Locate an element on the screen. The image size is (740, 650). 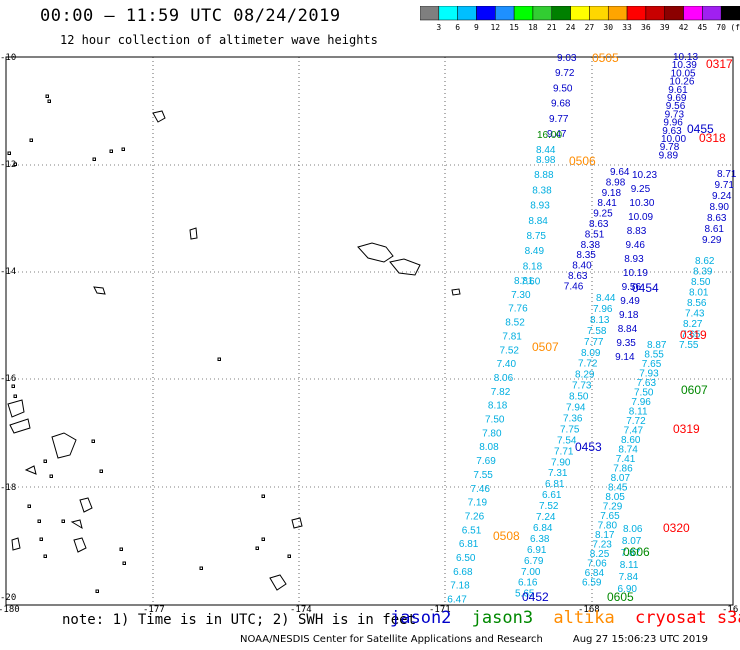
wave-height-reading: 8.44 is located at coordinates (606, 298).